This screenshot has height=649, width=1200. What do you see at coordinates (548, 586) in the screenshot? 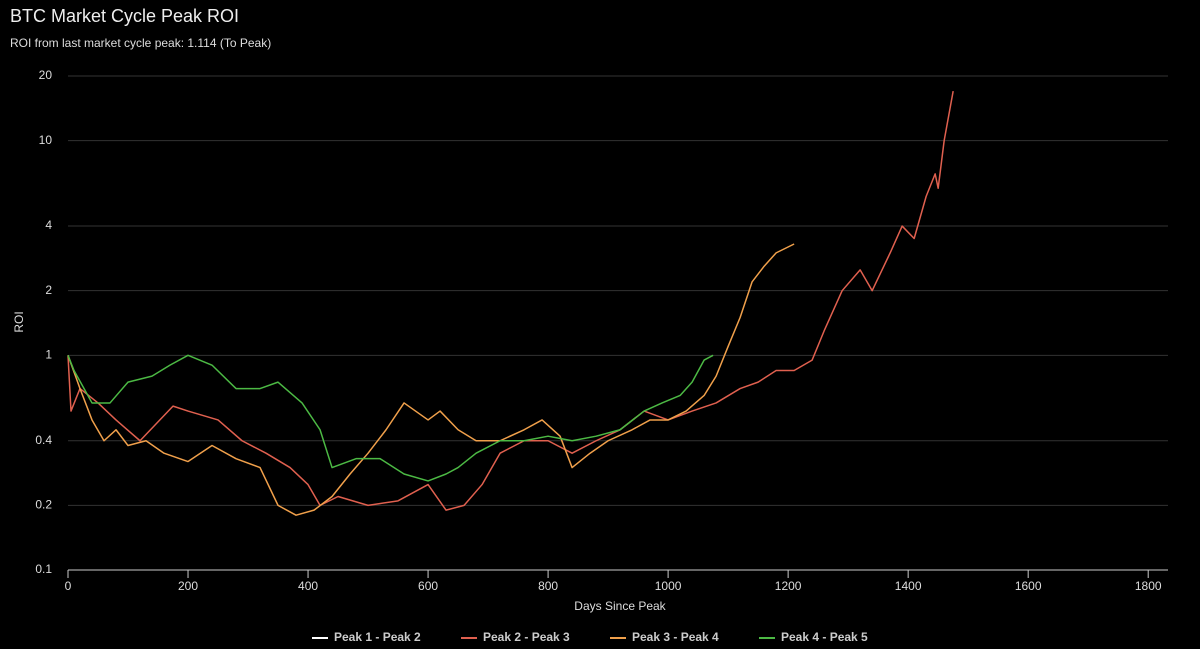
I see `x-tick-label: 800` at bounding box center [548, 586].